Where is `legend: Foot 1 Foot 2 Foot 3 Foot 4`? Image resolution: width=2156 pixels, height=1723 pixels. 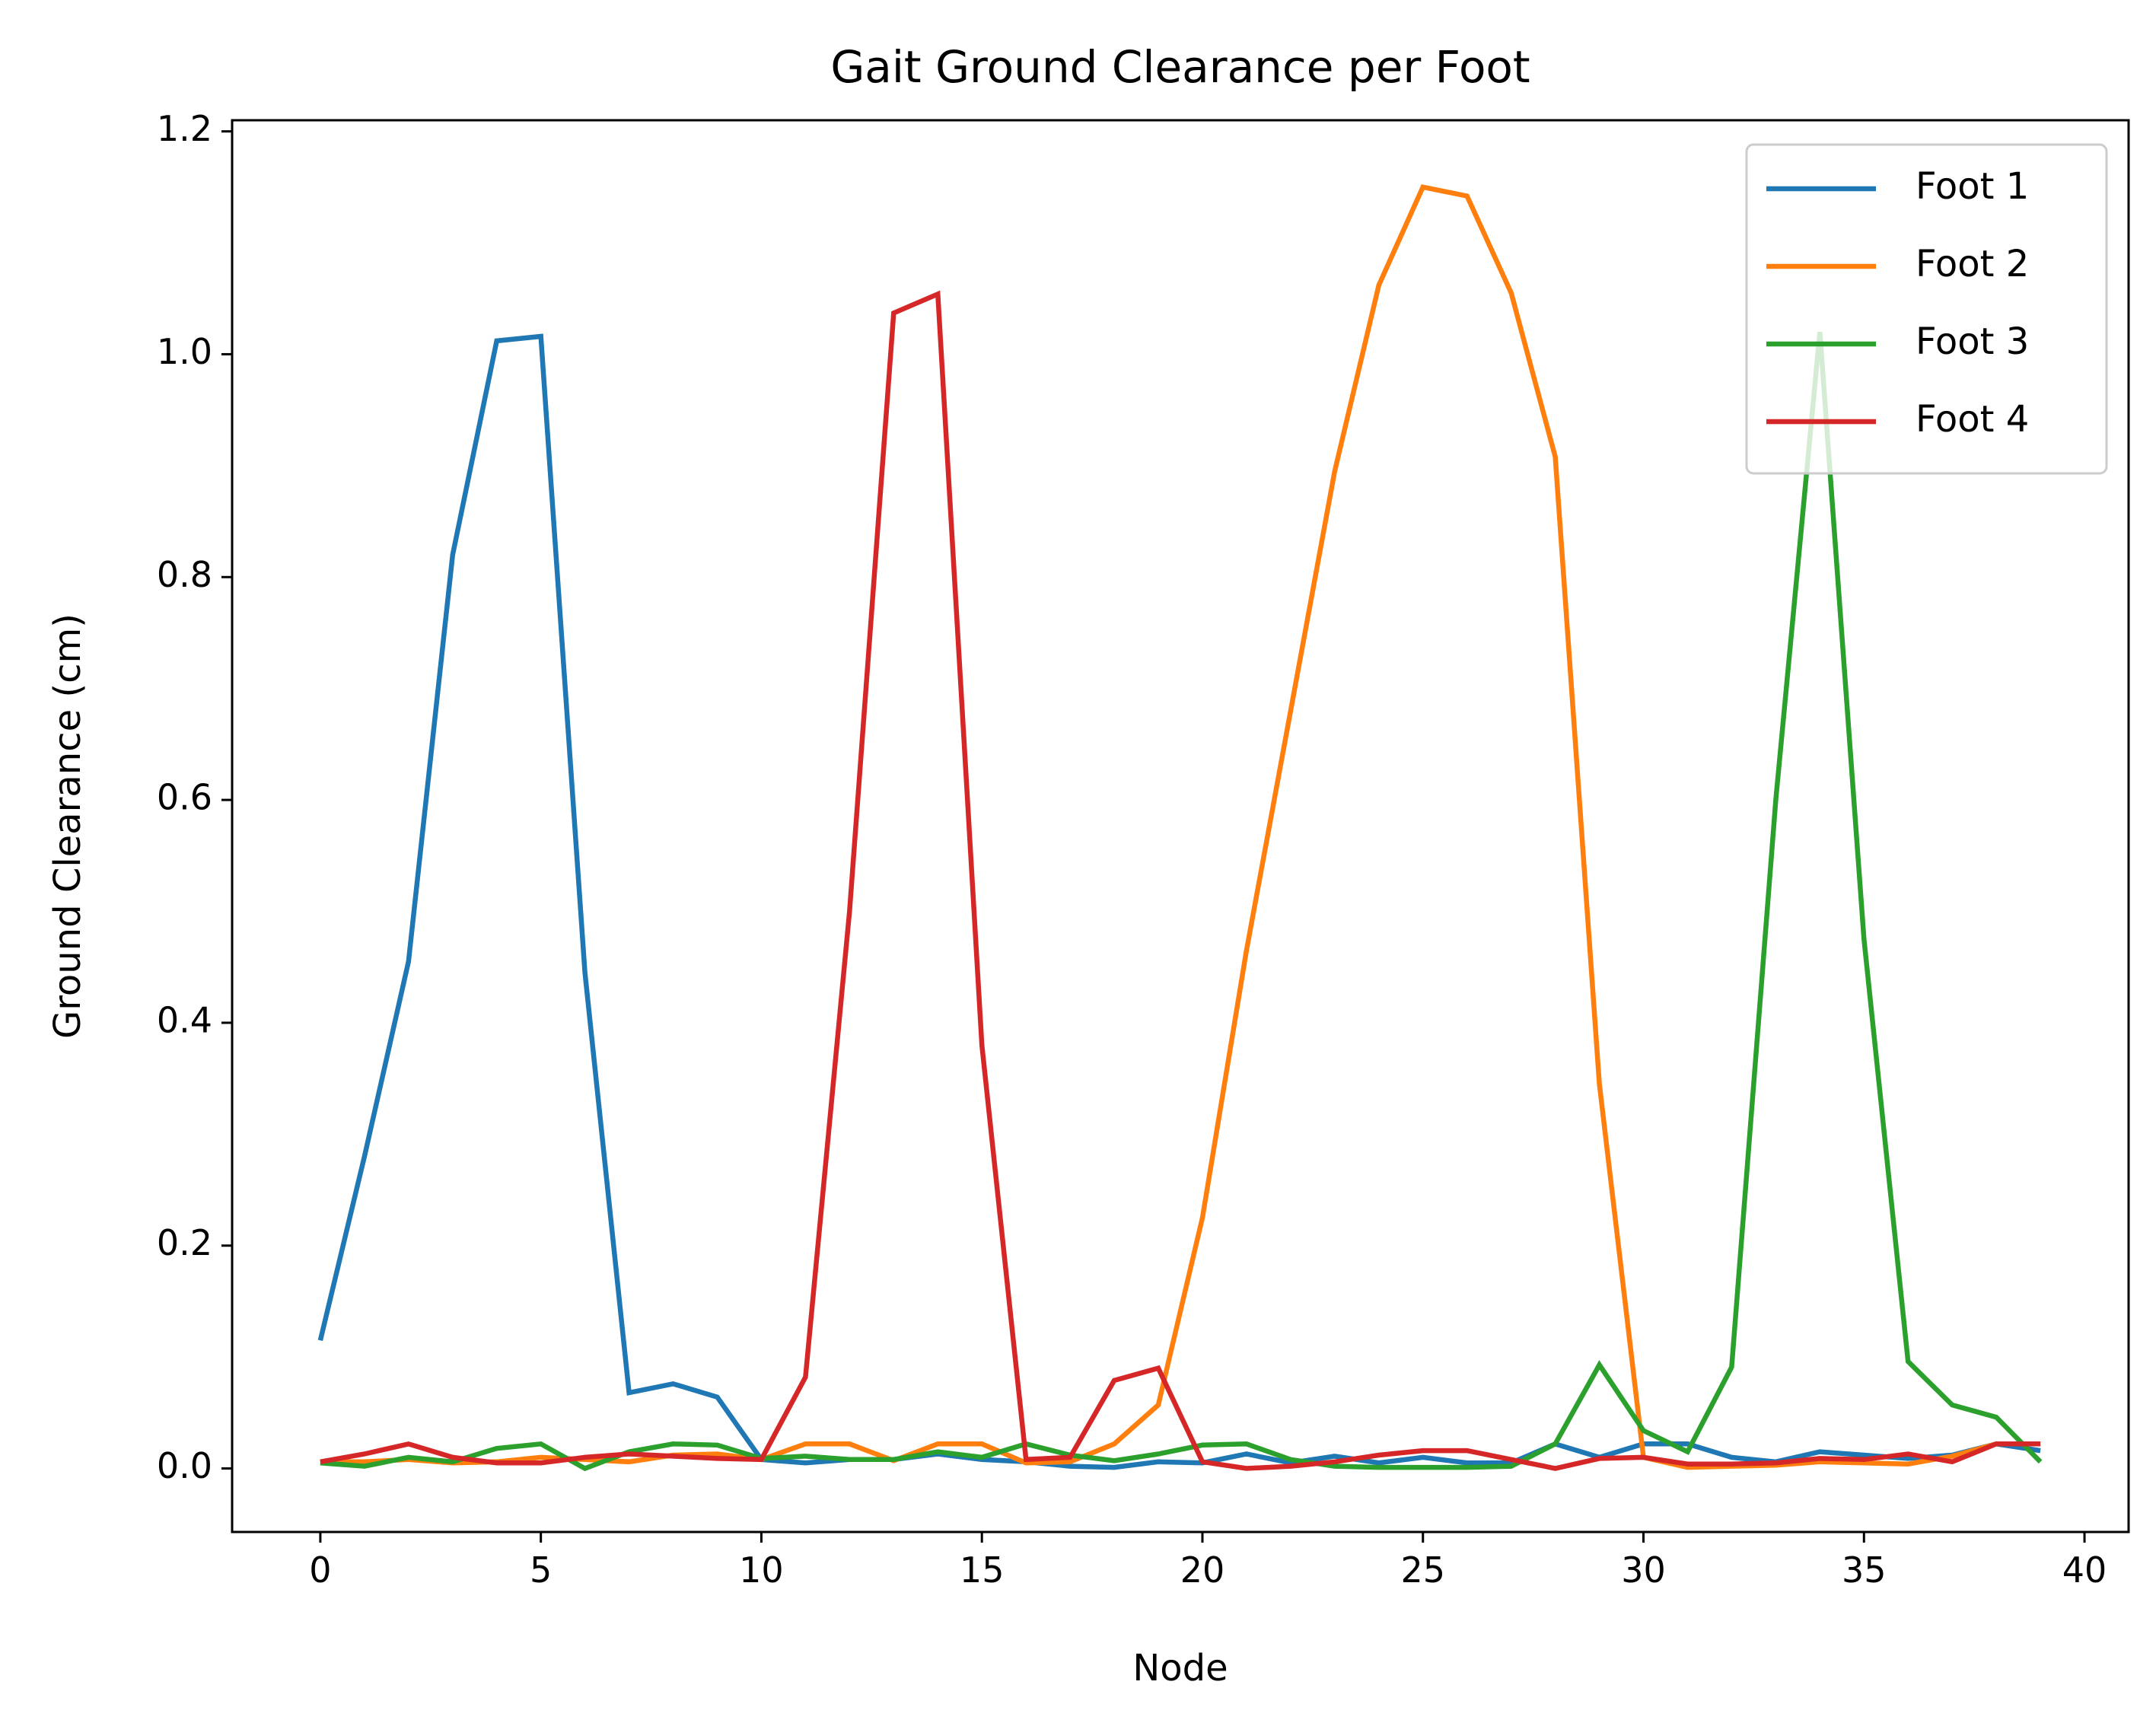 legend: Foot 1 Foot 2 Foot 3 Foot 4 is located at coordinates (1927, 309).